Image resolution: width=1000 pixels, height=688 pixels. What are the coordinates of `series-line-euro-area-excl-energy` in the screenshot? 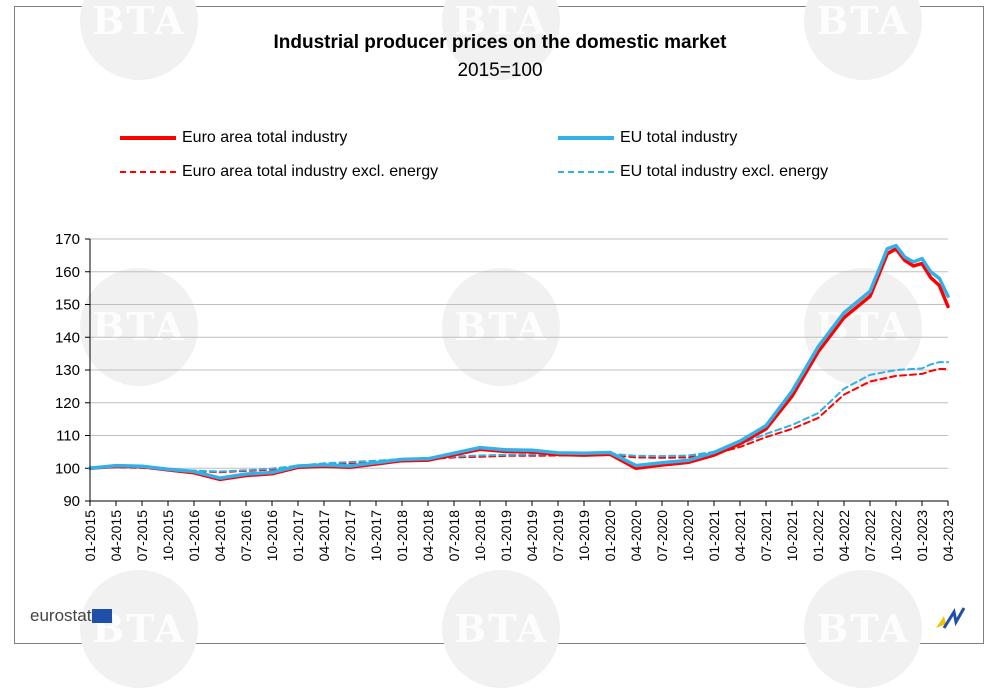 It's located at (519, 421).